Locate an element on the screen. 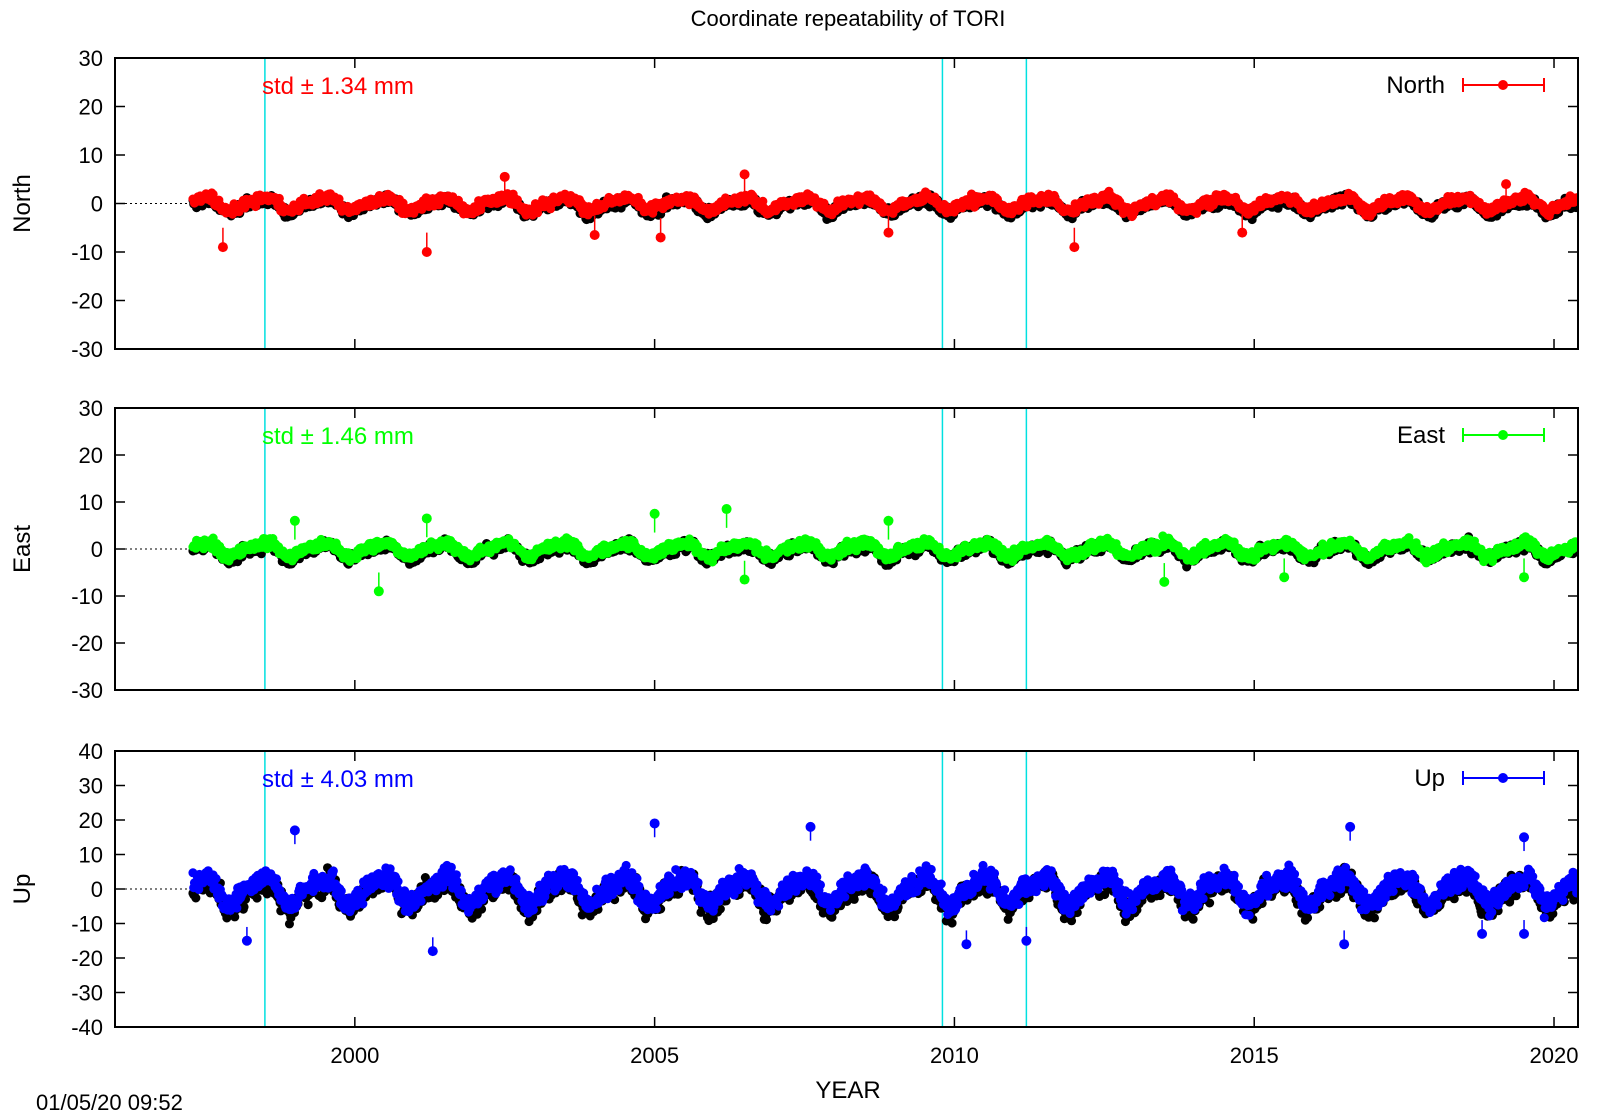  y-tick-label-up: -30 is located at coordinates (87, 993).